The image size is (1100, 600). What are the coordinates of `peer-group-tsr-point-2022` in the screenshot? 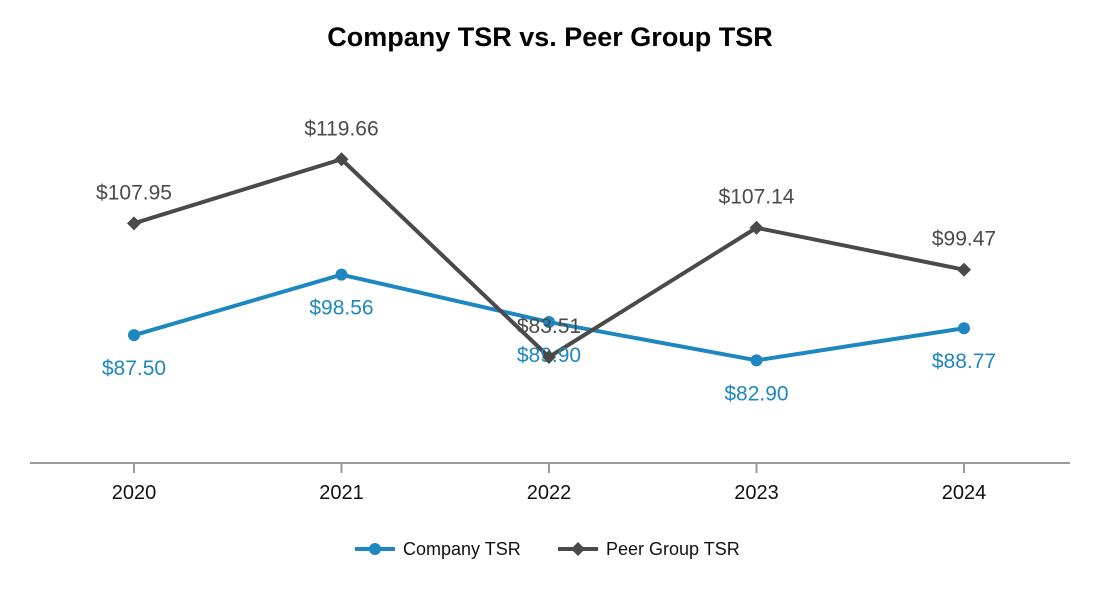 It's located at (549, 357).